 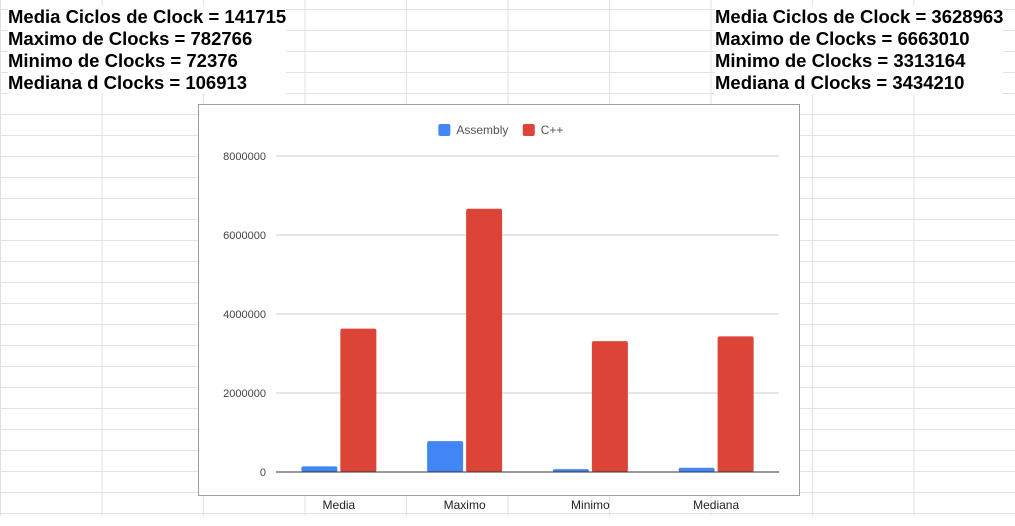 What do you see at coordinates (445, 456) in the screenshot?
I see `bar-assembly-maximo` at bounding box center [445, 456].